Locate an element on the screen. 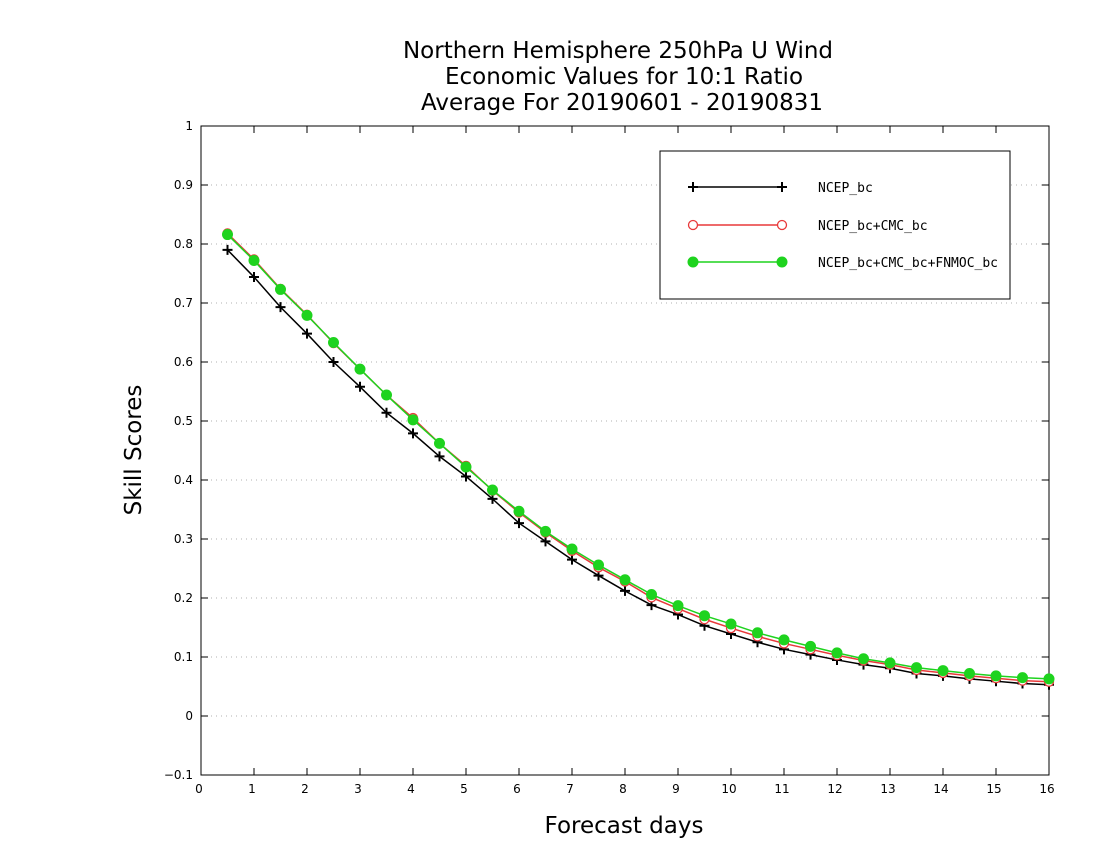 This screenshot has height=850, width=1100. legend-label: NCEP_bc is located at coordinates (845, 188).